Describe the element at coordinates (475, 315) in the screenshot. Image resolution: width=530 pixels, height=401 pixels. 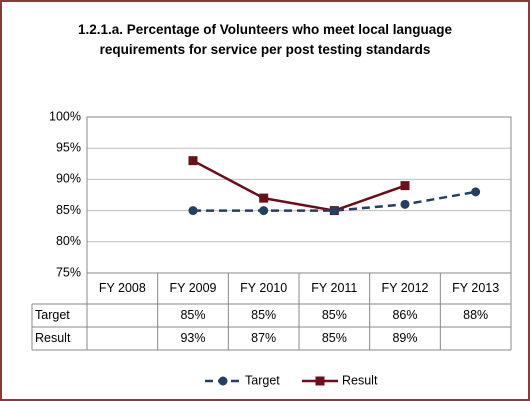
I see `table-cell: 88%` at that location.